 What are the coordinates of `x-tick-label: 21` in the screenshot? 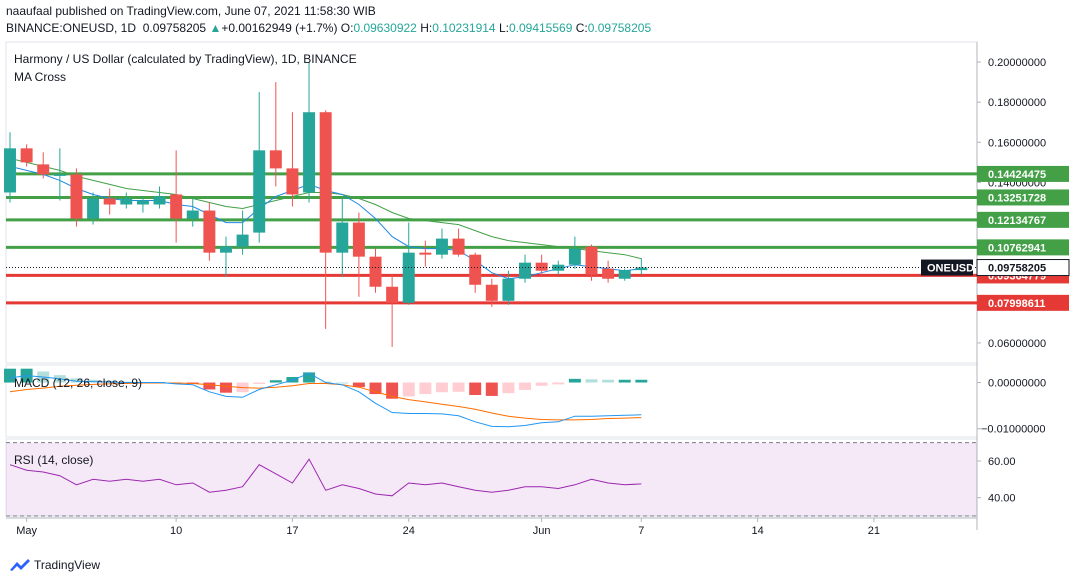 It's located at (874, 531).